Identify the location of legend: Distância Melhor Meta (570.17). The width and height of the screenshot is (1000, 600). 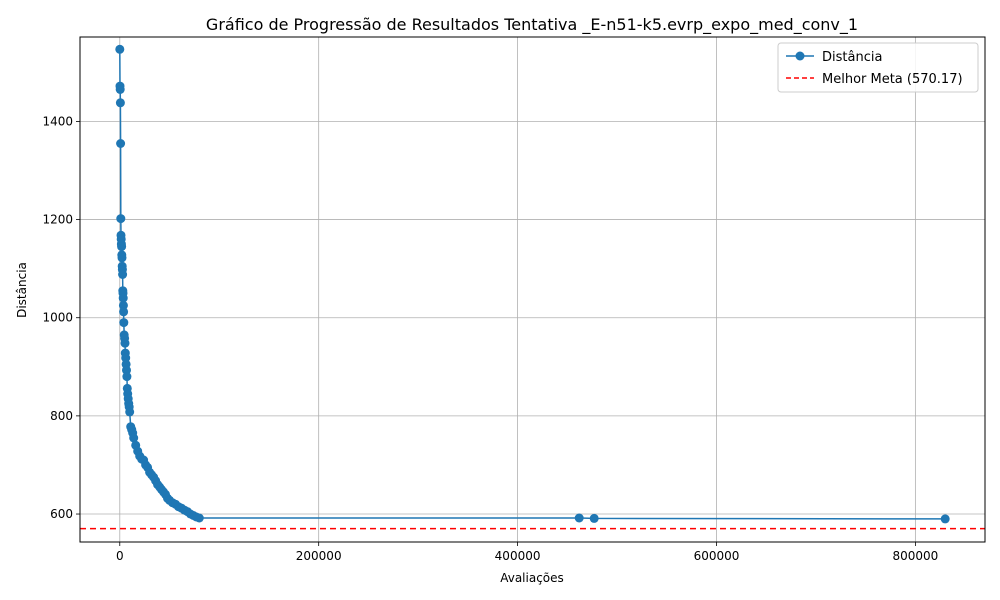
(878, 67).